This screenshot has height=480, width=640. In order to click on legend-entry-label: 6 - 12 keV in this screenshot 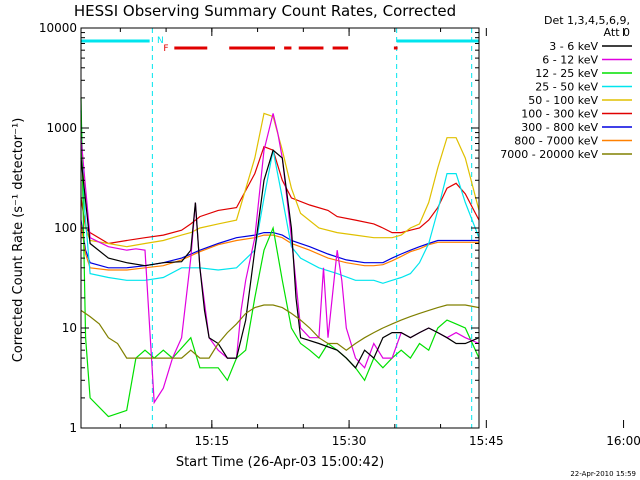, I will do `click(570, 60)`.